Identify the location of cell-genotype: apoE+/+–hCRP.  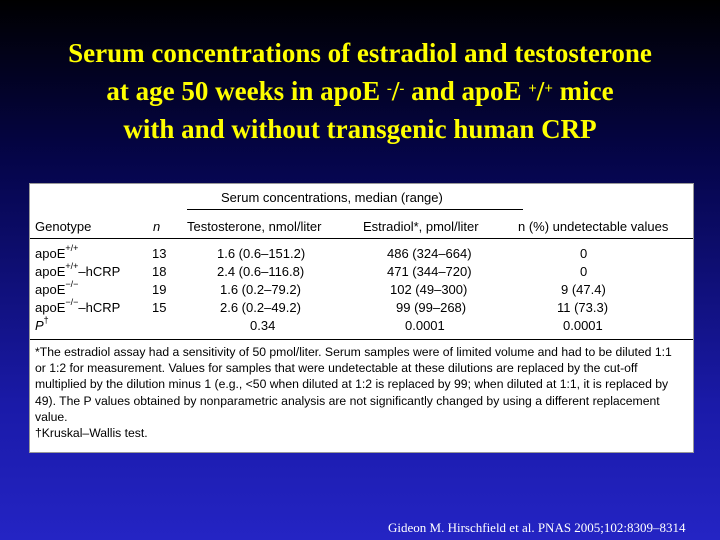
(78, 270).